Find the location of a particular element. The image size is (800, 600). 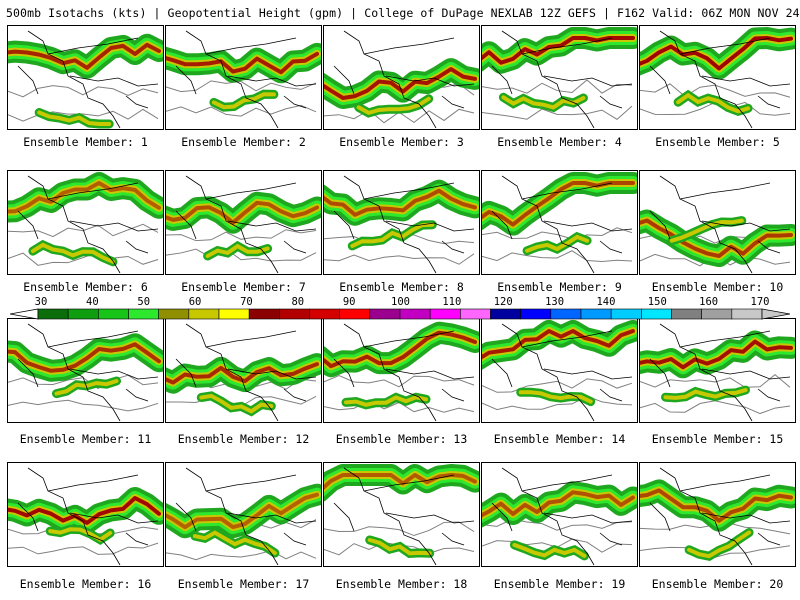

ensemble-member-label: Ensemble Member: 8 is located at coordinates (401, 287).